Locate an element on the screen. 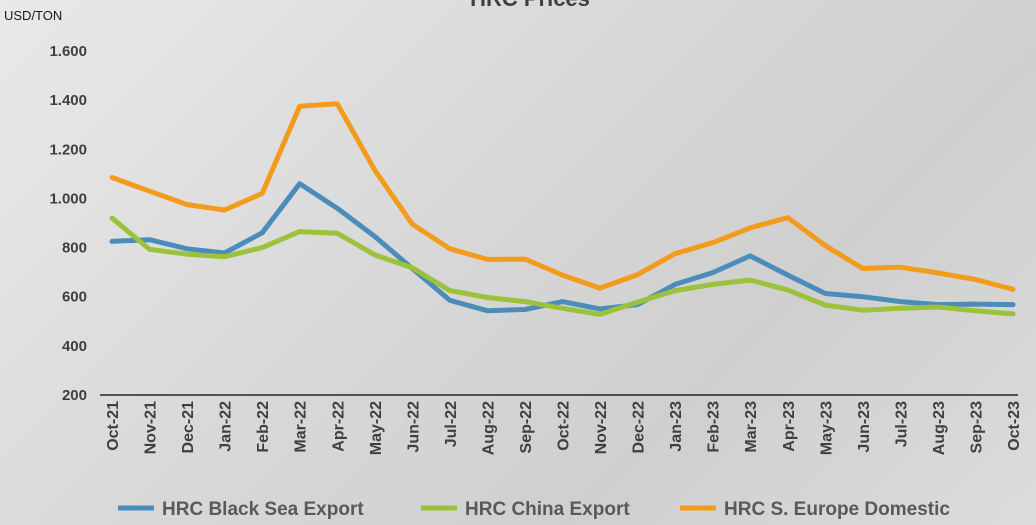 The height and width of the screenshot is (525, 1036). legend-label: HRC S. Europe Domestic is located at coordinates (837, 509).